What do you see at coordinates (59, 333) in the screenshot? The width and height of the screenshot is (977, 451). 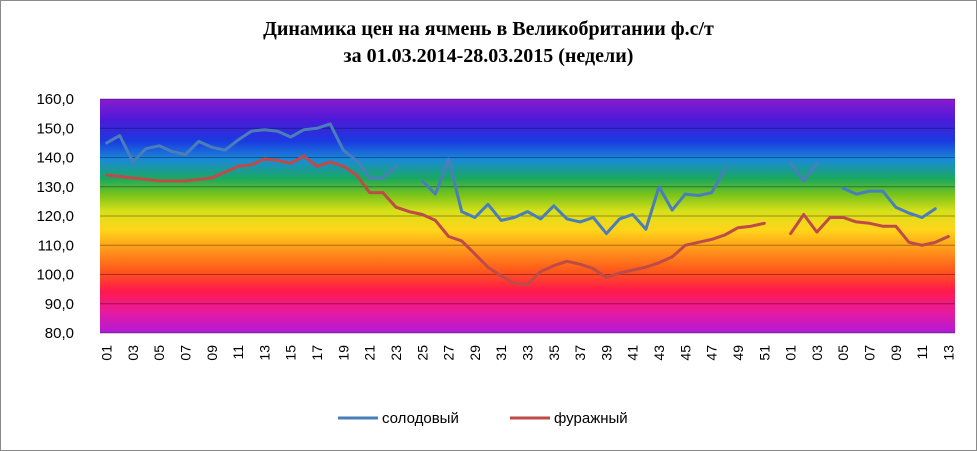 I see `y-tick-label: 80,0` at bounding box center [59, 333].